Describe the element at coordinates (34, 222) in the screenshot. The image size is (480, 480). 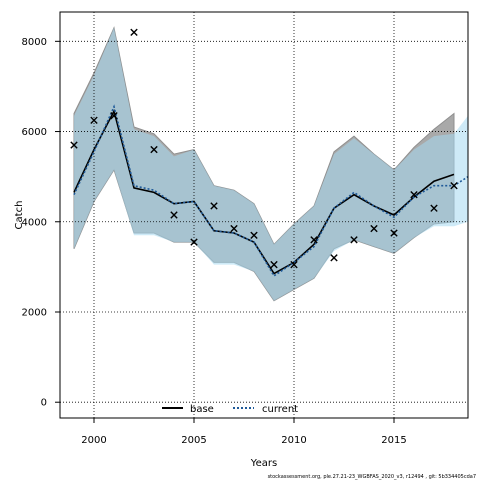
I see `y-tick-label-4000: 4000` at that location.